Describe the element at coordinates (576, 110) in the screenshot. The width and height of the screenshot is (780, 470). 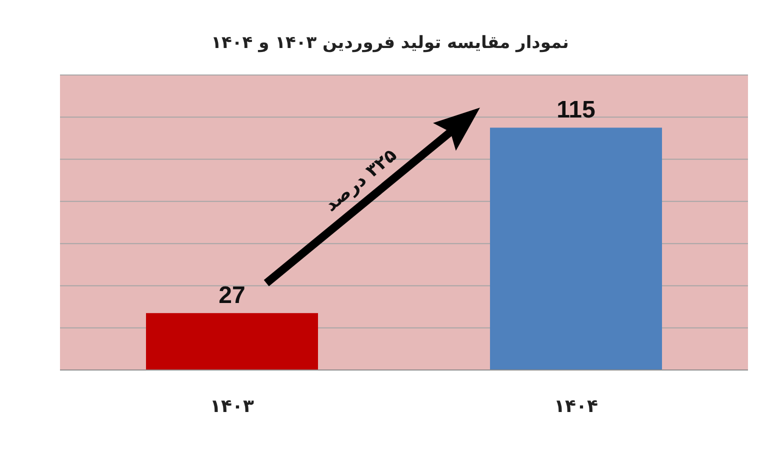
I see `data-label: 115` at that location.